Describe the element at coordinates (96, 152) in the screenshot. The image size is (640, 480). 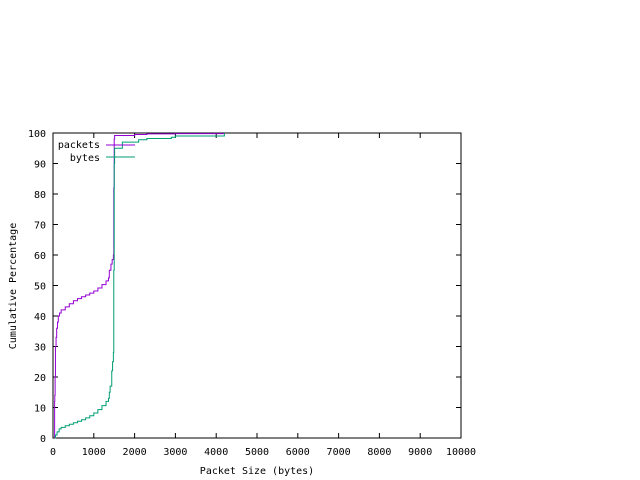
I see `legend: packets bytes` at that location.